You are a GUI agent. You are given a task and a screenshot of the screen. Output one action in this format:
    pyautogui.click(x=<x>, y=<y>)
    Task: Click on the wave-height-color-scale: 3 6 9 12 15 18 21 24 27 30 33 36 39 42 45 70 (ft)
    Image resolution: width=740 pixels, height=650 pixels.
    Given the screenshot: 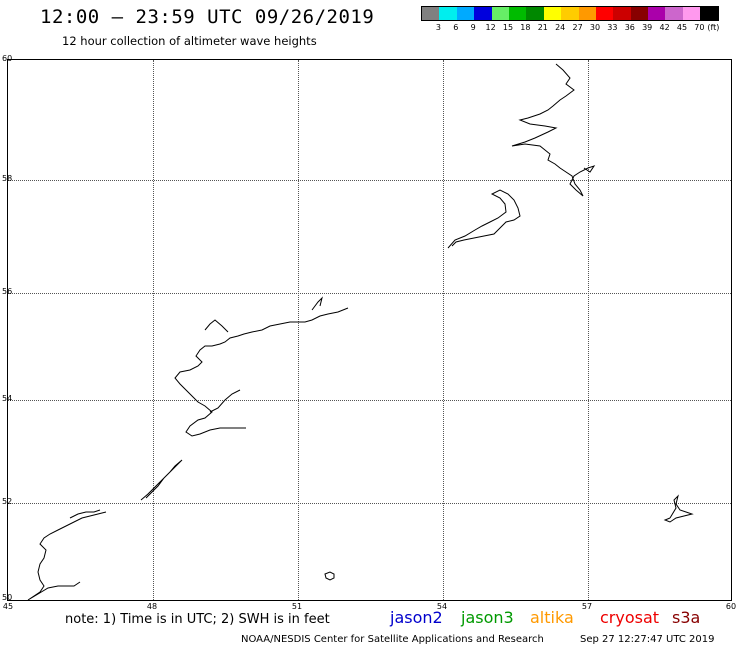 What is the action you would take?
    pyautogui.click(x=570, y=20)
    